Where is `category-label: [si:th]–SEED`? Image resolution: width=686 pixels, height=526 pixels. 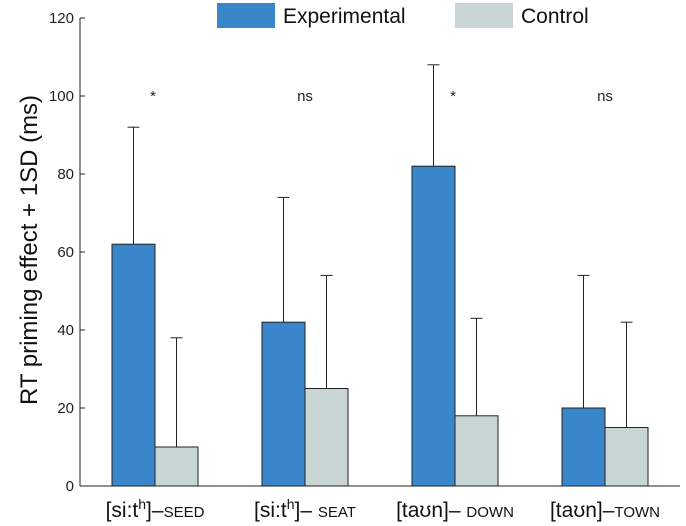
category-label: [si:th]–SEED is located at coordinates (155, 509).